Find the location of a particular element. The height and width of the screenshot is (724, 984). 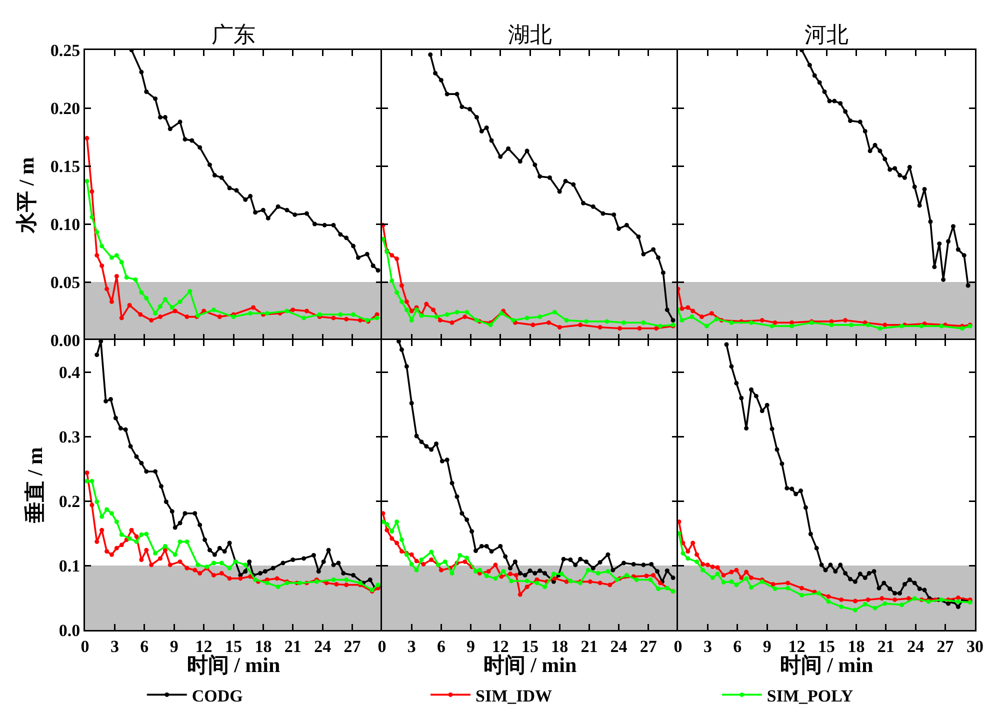

x-tick-label: 15 is located at coordinates (826, 646).